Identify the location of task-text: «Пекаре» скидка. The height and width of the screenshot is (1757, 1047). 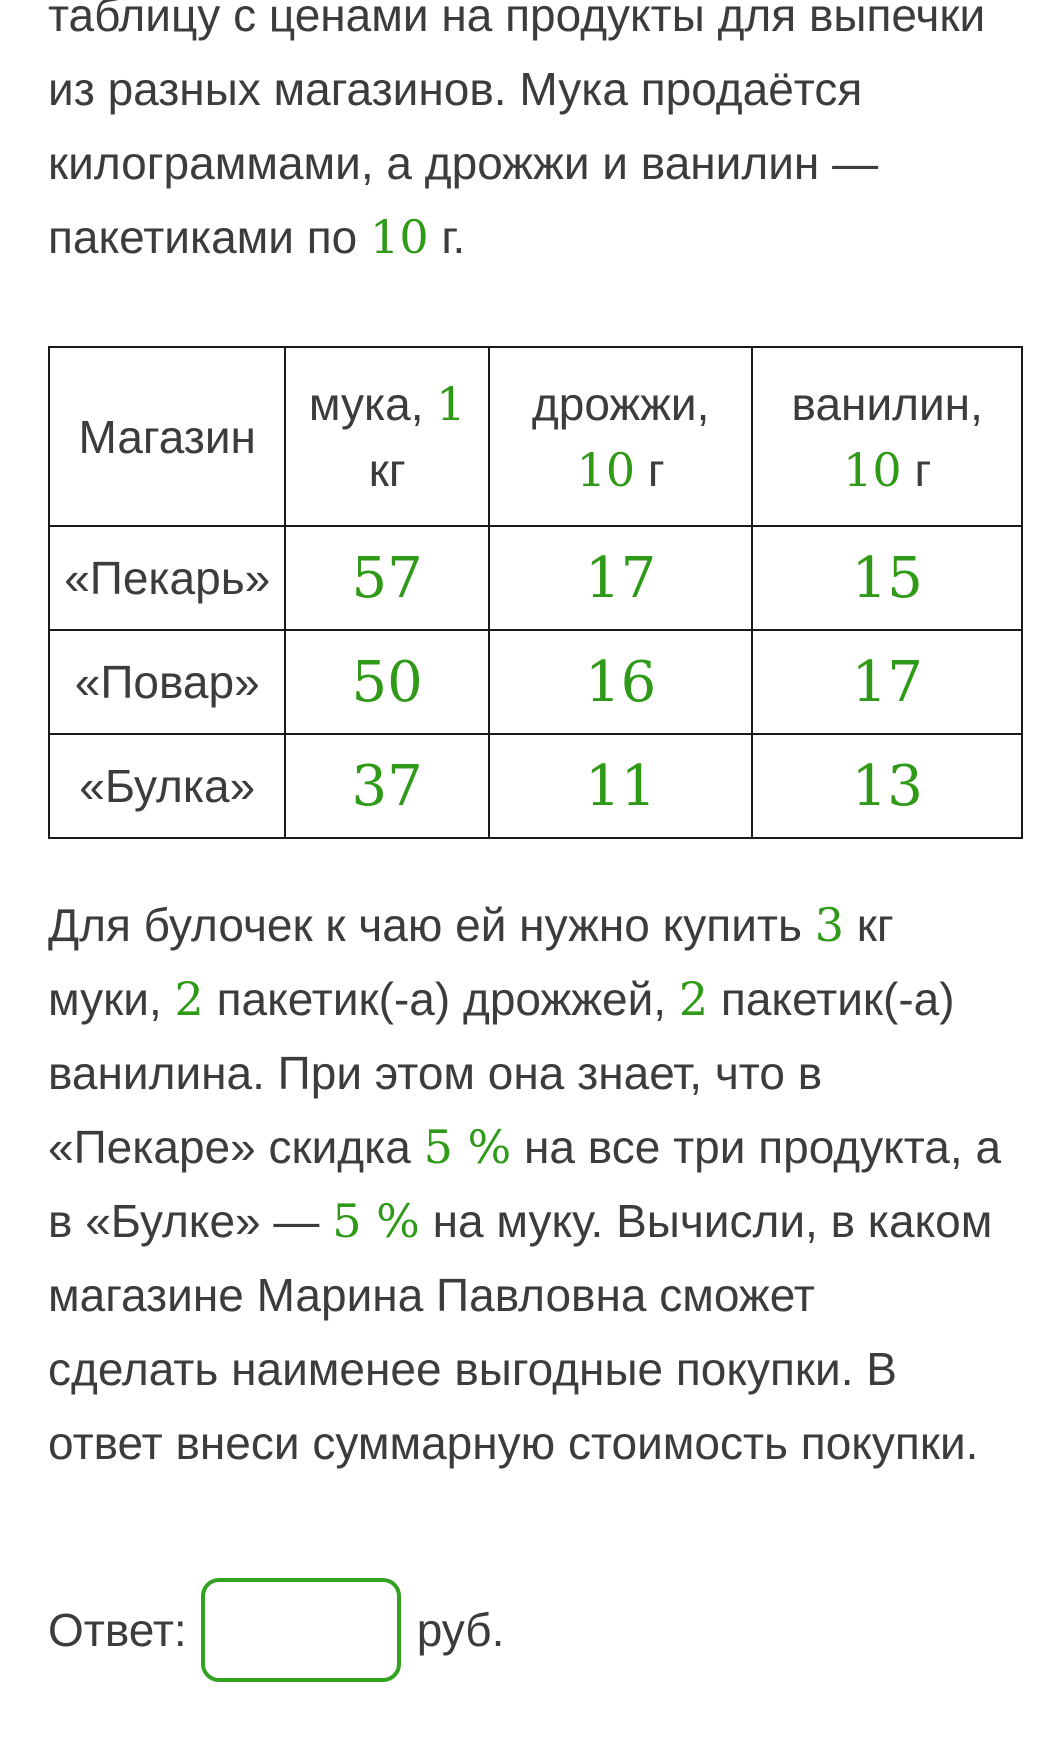
(236, 1147).